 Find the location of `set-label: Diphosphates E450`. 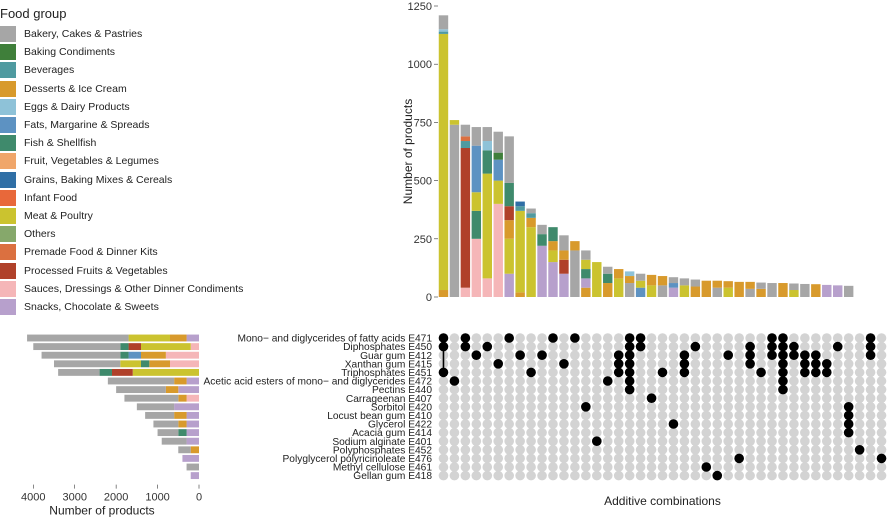

set-label: Diphosphates E450 is located at coordinates (387, 347).